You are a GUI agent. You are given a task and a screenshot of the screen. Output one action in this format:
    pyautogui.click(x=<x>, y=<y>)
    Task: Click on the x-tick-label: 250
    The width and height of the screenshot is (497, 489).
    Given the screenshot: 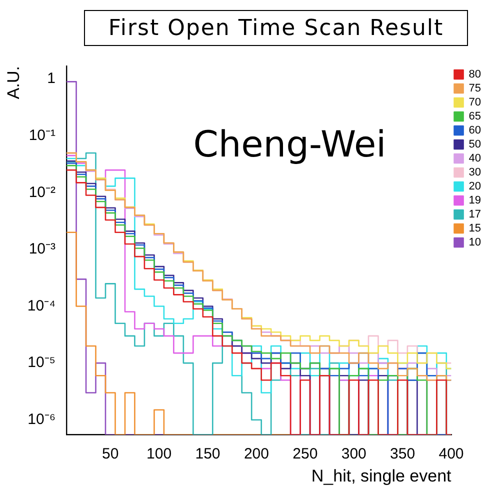 What is the action you would take?
    pyautogui.click(x=305, y=454)
    